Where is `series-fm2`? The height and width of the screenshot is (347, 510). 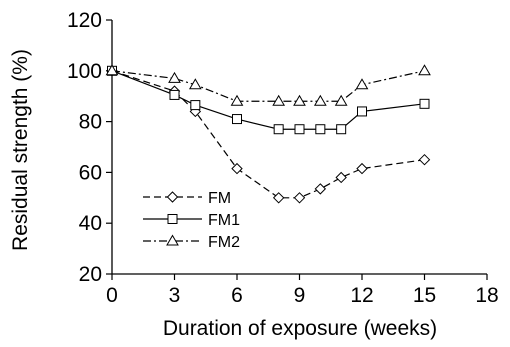 series-fm2 is located at coordinates (268, 85).